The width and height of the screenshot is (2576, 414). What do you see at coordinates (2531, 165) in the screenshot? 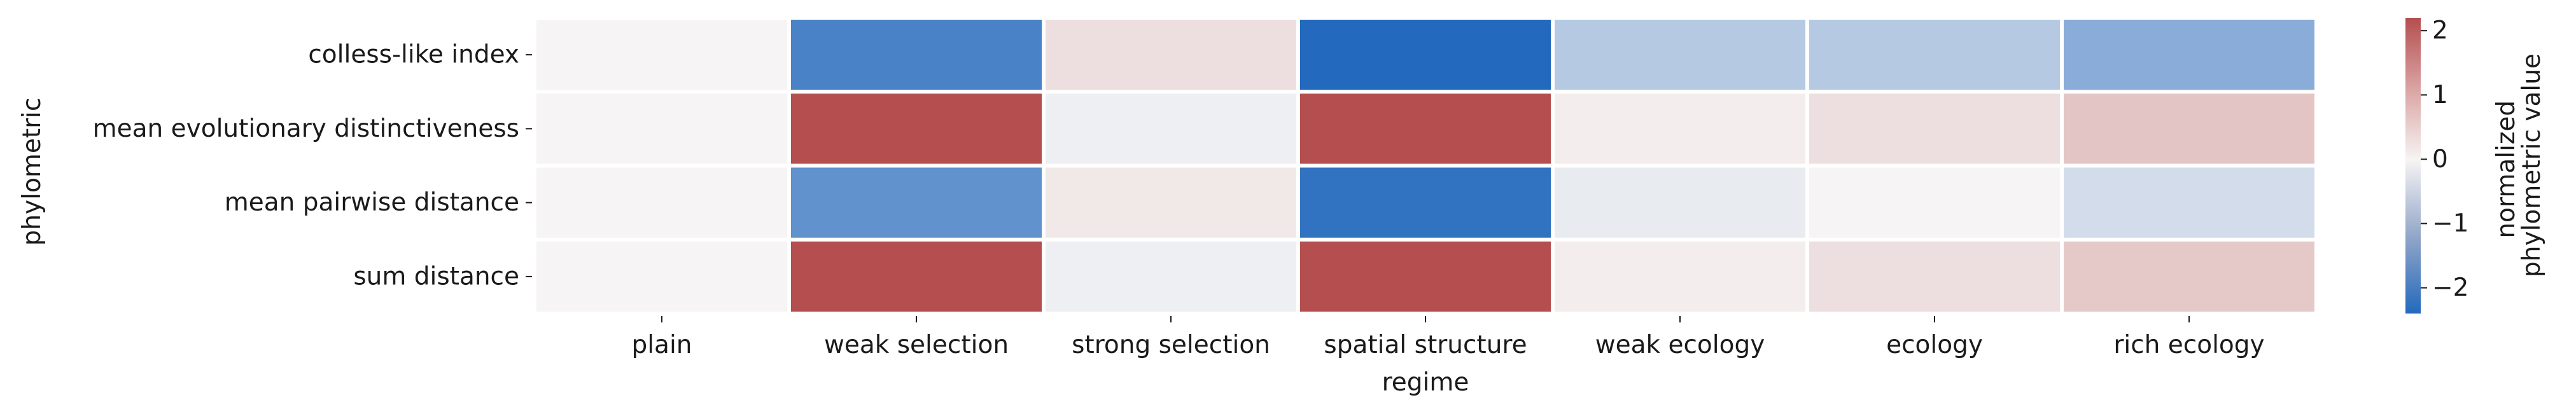
I see `colorbar-label-line-2: phylometric value` at bounding box center [2531, 165].